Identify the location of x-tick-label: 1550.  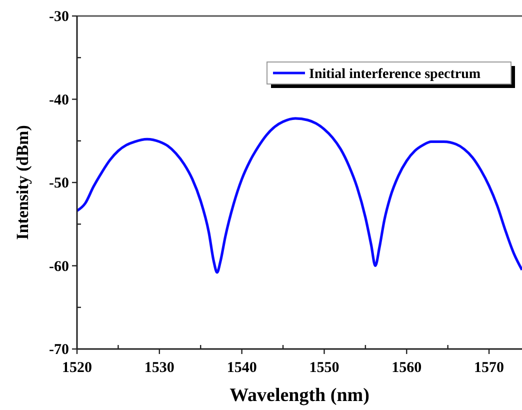
(324, 368).